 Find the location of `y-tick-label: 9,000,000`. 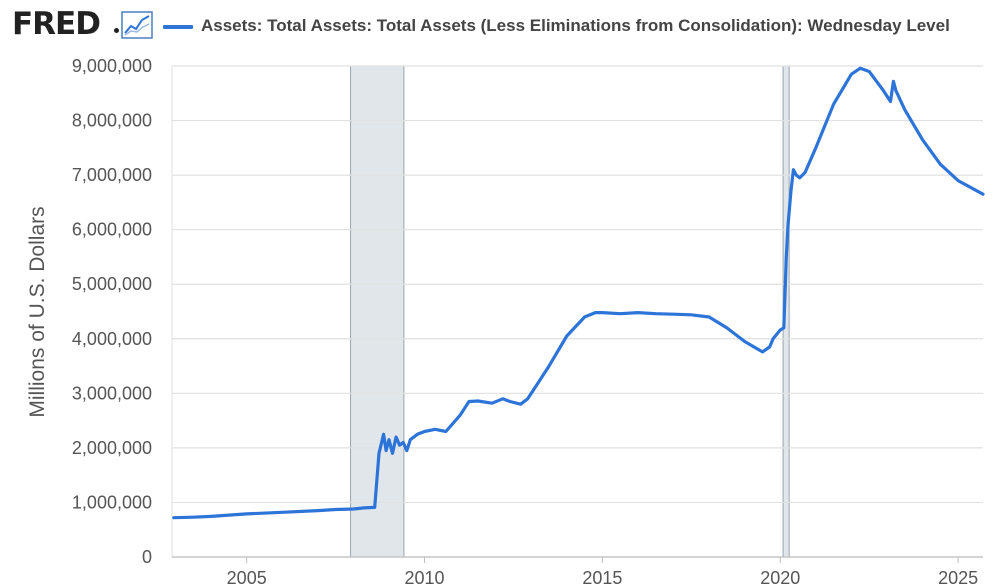

y-tick-label: 9,000,000 is located at coordinates (112, 66).